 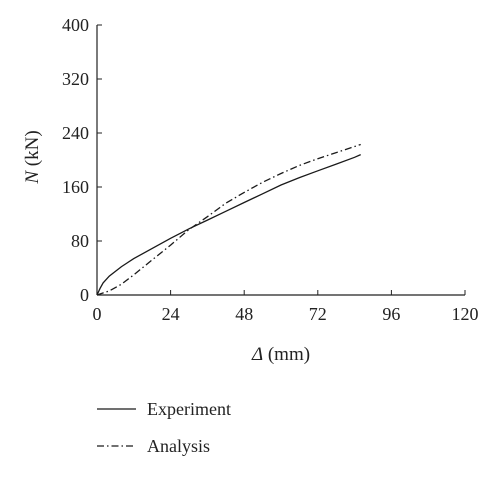 What do you see at coordinates (97, 314) in the screenshot?
I see `x-tick-label: 0` at bounding box center [97, 314].